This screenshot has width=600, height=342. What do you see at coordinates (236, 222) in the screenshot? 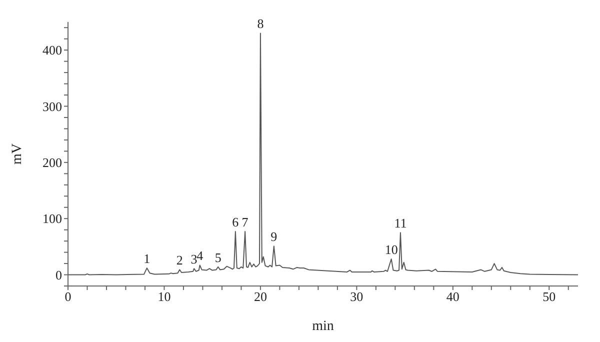
I see `annotation: 6` at bounding box center [236, 222].